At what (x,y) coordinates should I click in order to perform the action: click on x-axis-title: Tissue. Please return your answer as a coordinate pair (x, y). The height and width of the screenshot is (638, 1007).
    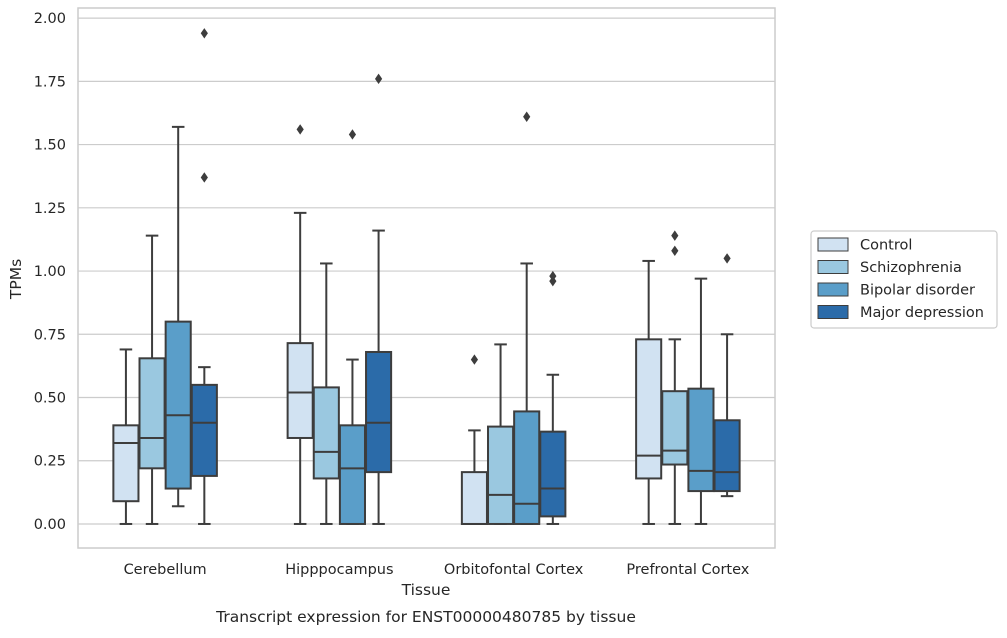
    Looking at the image, I should click on (426, 590).